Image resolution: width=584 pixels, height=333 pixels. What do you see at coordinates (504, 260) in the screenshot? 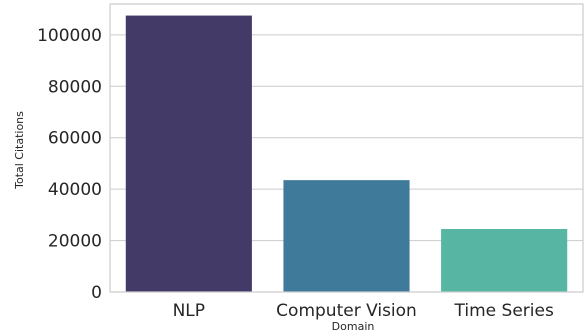
I see `bar-time-series` at bounding box center [504, 260].